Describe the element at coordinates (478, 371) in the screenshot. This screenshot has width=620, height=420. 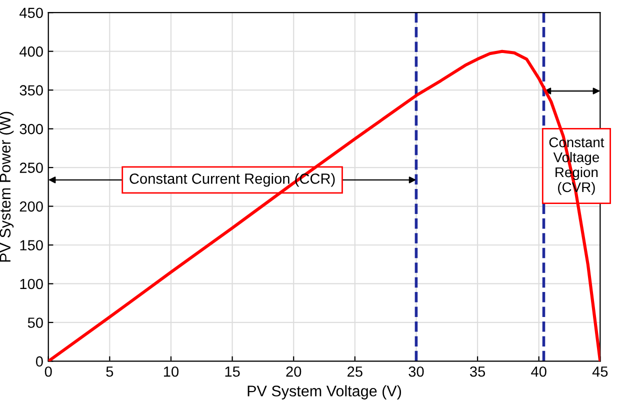
I see `x-tick-label: 35` at that location.